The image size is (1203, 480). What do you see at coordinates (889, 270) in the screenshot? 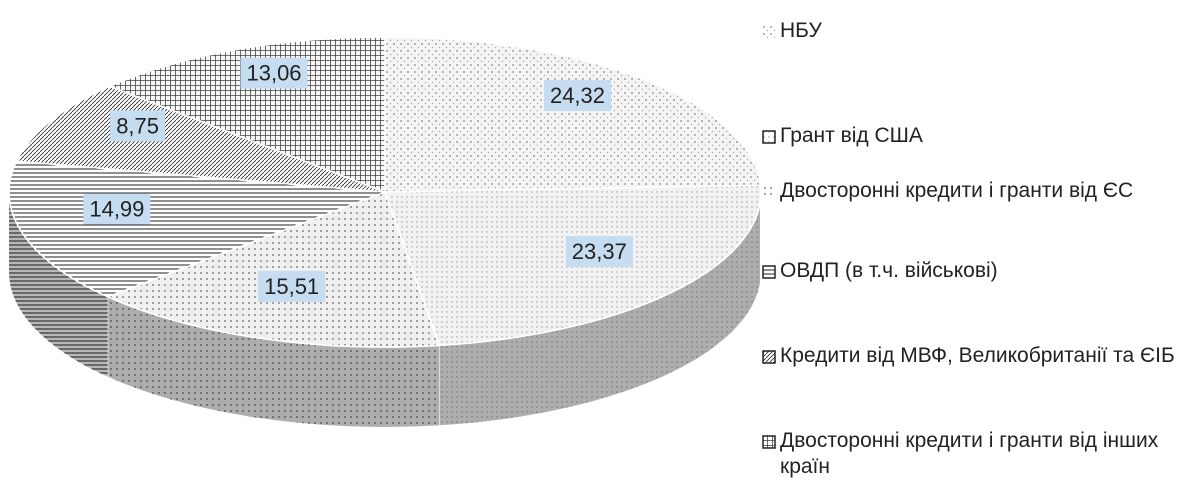
I see `legend-label: ОВДП (в т.ч. військові)` at bounding box center [889, 270].